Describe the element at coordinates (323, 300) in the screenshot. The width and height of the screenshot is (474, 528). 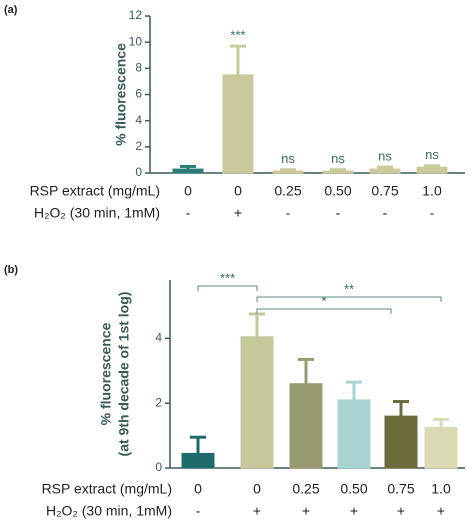
I see `significance-label: *` at that location.